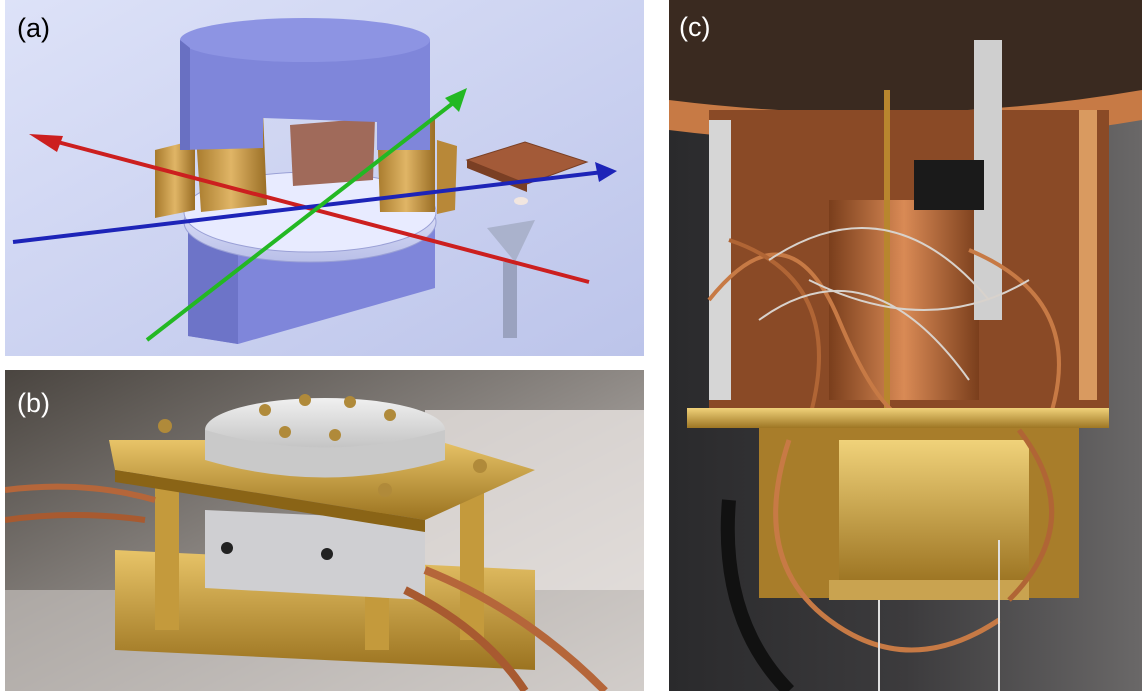  What do you see at coordinates (695, 27) in the screenshot?
I see `panel-label-c: (c)` at bounding box center [695, 27].